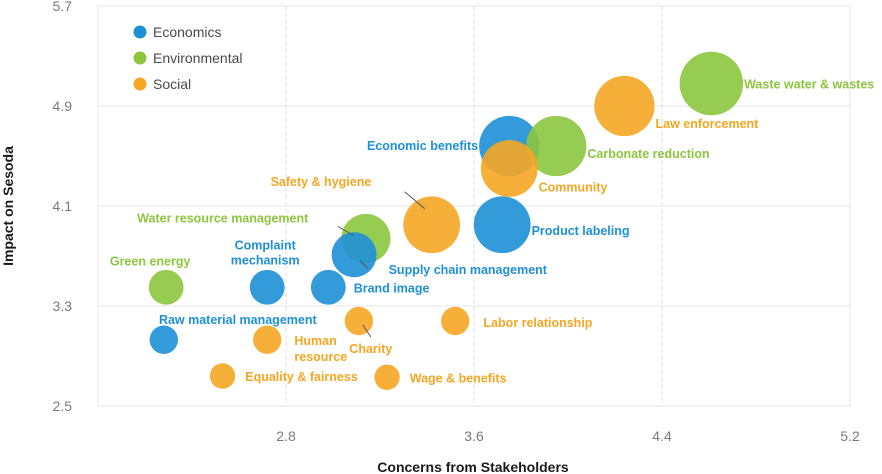  I want to click on y-axis-ticks: 2.5 3.3 4.1 4.9 5.7, so click(63, 207).